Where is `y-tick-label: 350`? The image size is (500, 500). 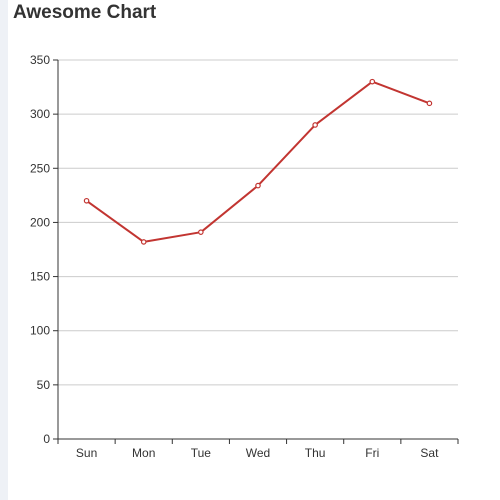 y-tick-label: 350 is located at coordinates (40, 60).